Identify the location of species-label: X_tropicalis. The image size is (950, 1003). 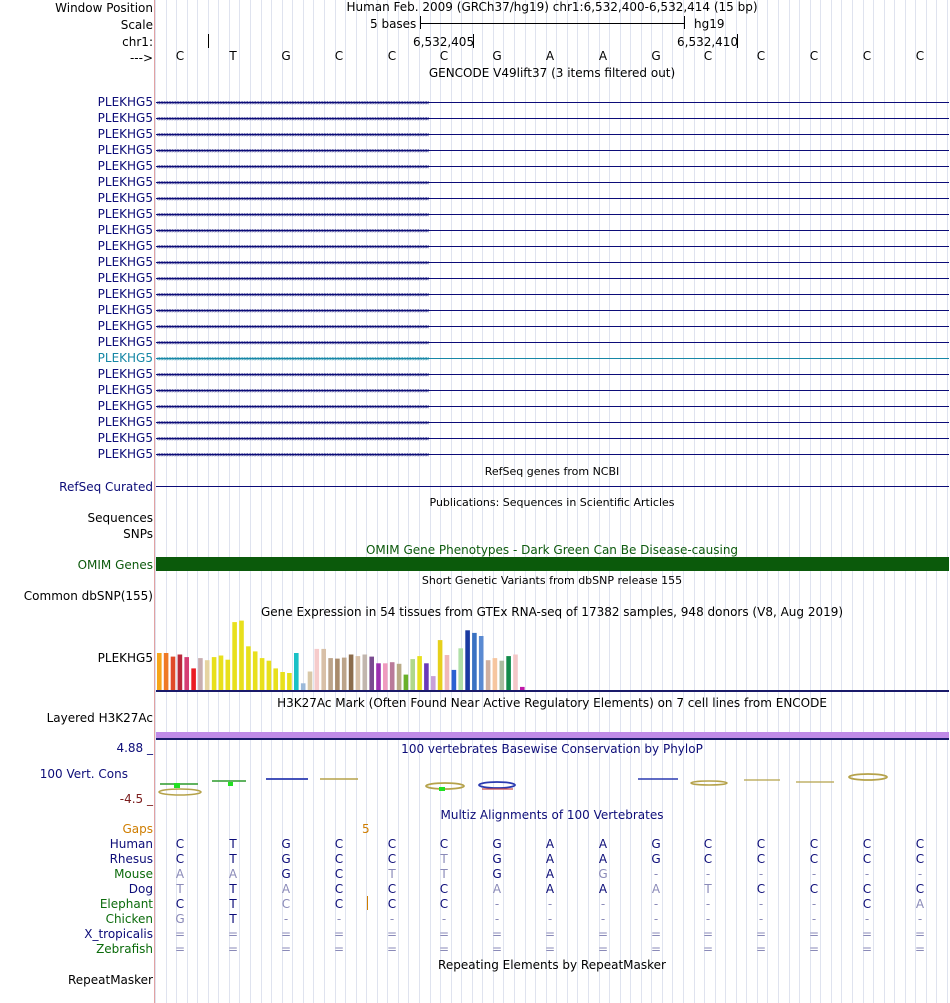
(118, 934).